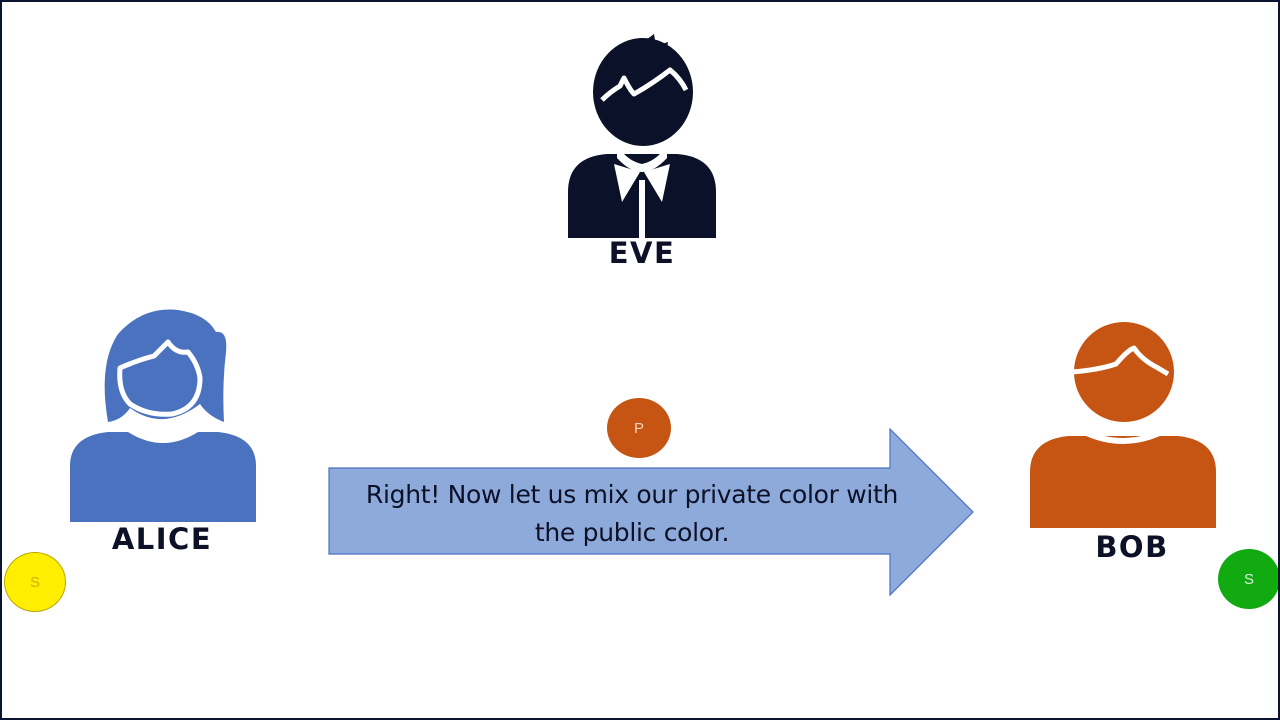  I want to click on bob-face, so click(1120, 361).